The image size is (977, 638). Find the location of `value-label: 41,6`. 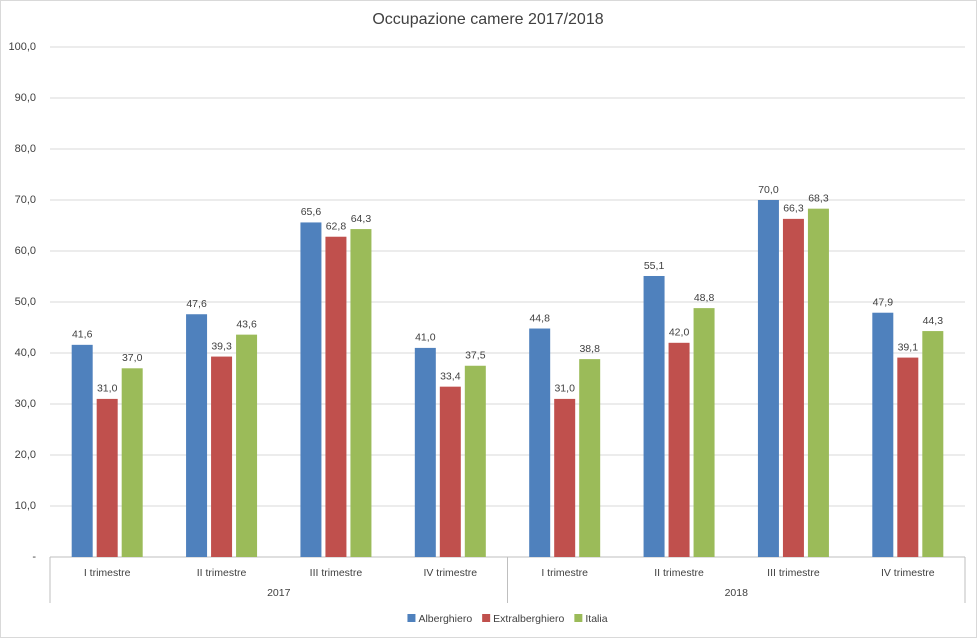

value-label: 41,6 is located at coordinates (82, 335).